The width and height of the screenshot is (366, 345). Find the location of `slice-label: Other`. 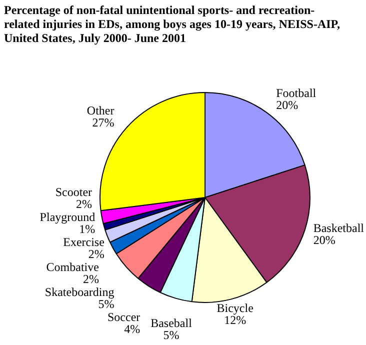

slice-label: Other is located at coordinates (100, 111).